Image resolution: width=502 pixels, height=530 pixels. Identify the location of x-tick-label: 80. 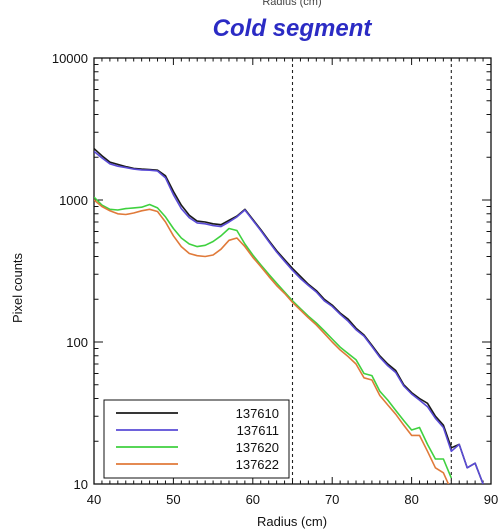
(411, 499).